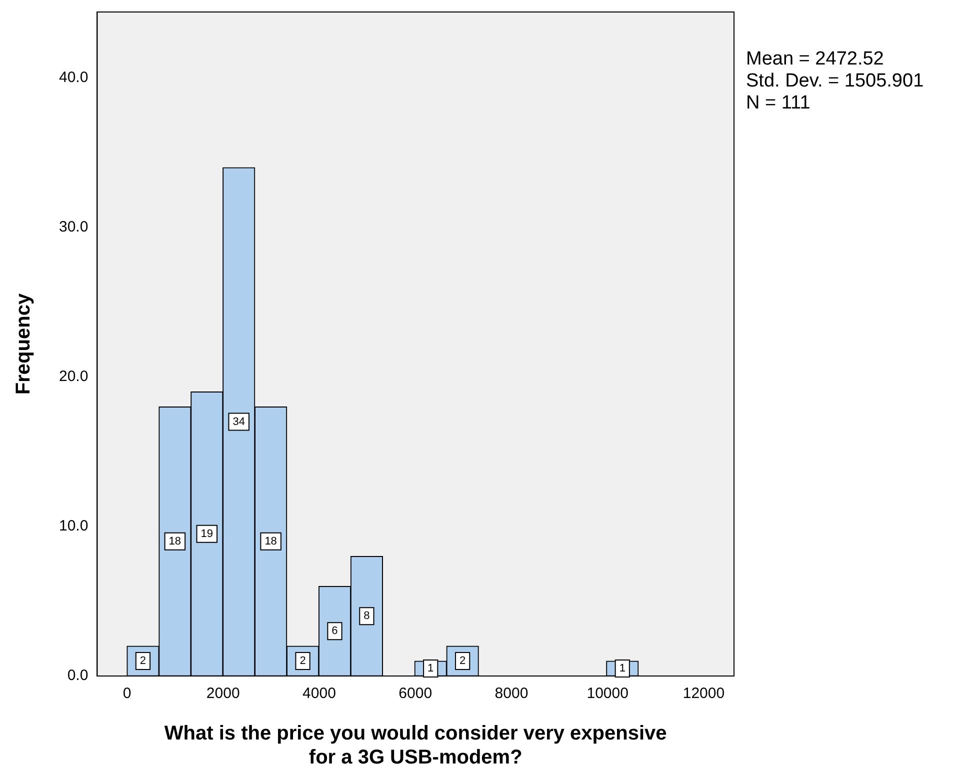  What do you see at coordinates (73, 526) in the screenshot?
I see `y-tick-label: 10.0` at bounding box center [73, 526].